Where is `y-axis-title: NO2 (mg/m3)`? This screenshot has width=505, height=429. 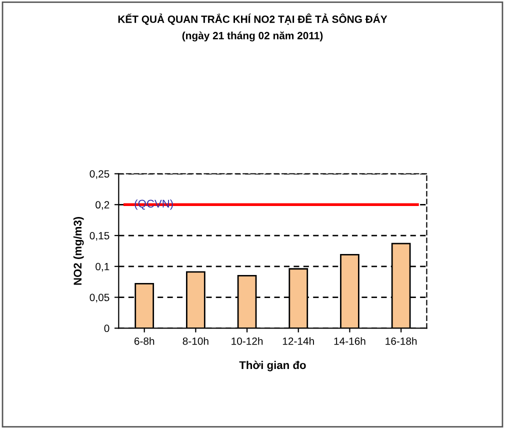
y-axis-title: NO2 (mg/m3) is located at coordinates (78, 250).